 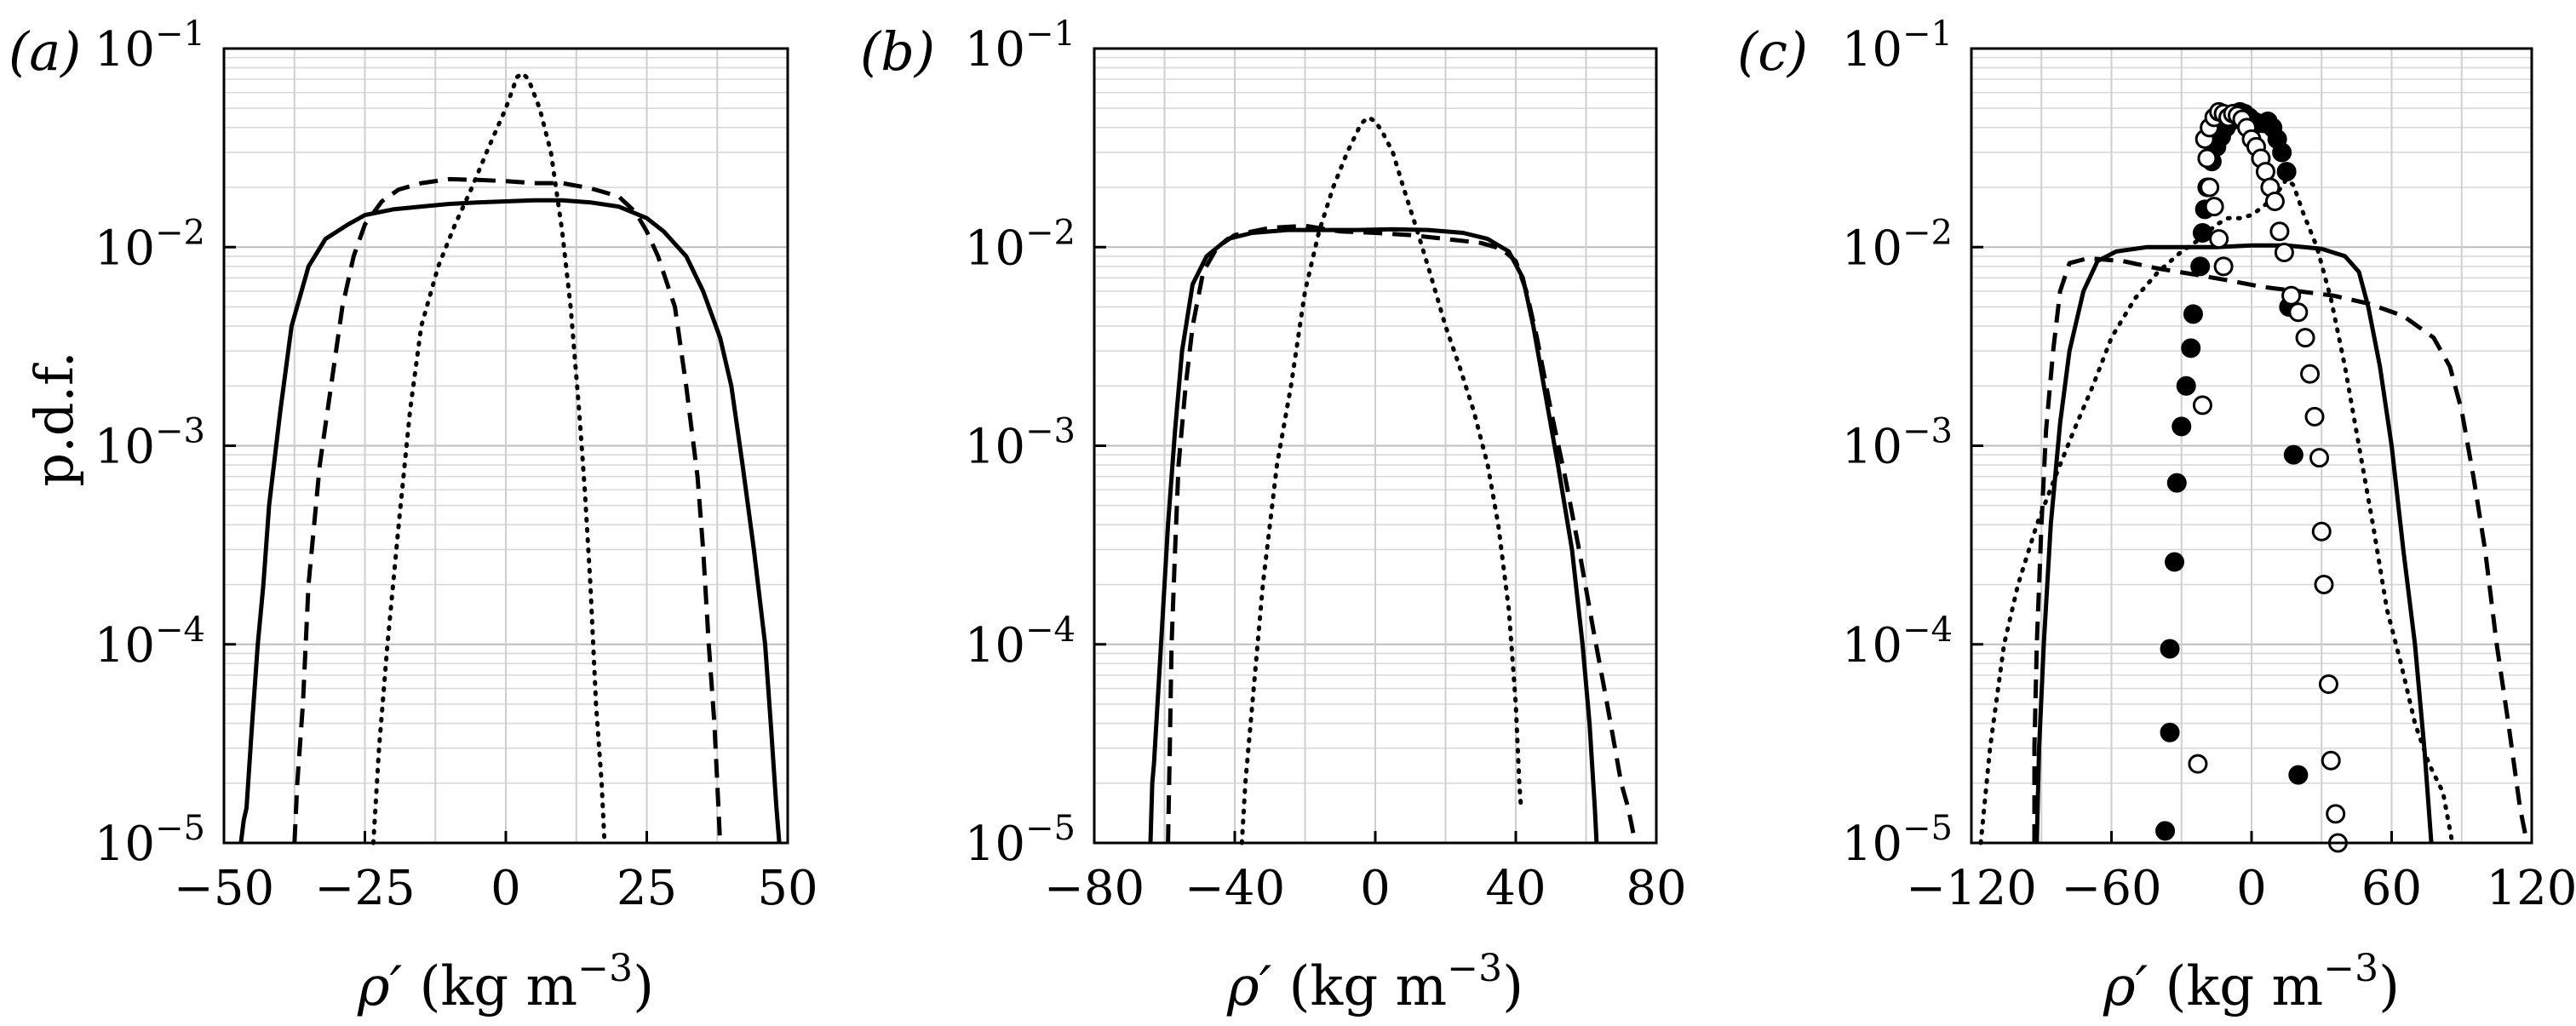 What do you see at coordinates (1515, 888) in the screenshot?
I see `x-tick-label: 40` at bounding box center [1515, 888].